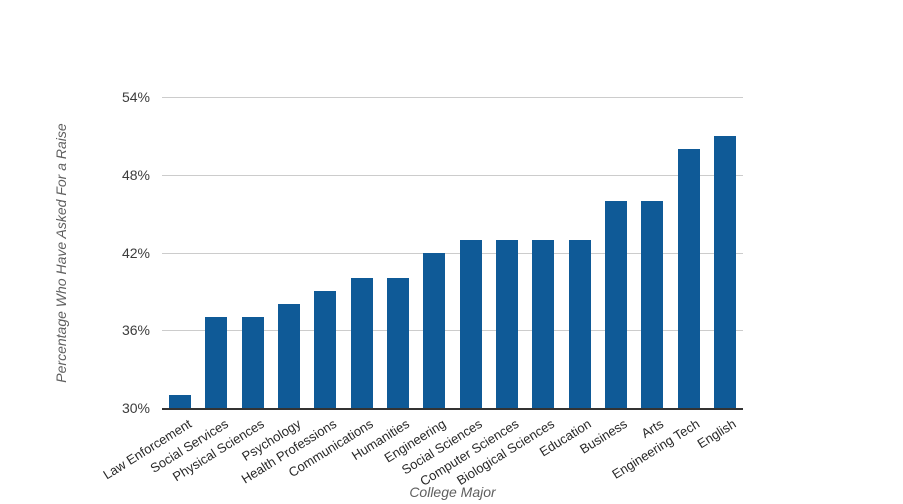 The height and width of the screenshot is (504, 903). Describe the element at coordinates (135, 97) in the screenshot. I see `y-tick-label: 54%` at that location.